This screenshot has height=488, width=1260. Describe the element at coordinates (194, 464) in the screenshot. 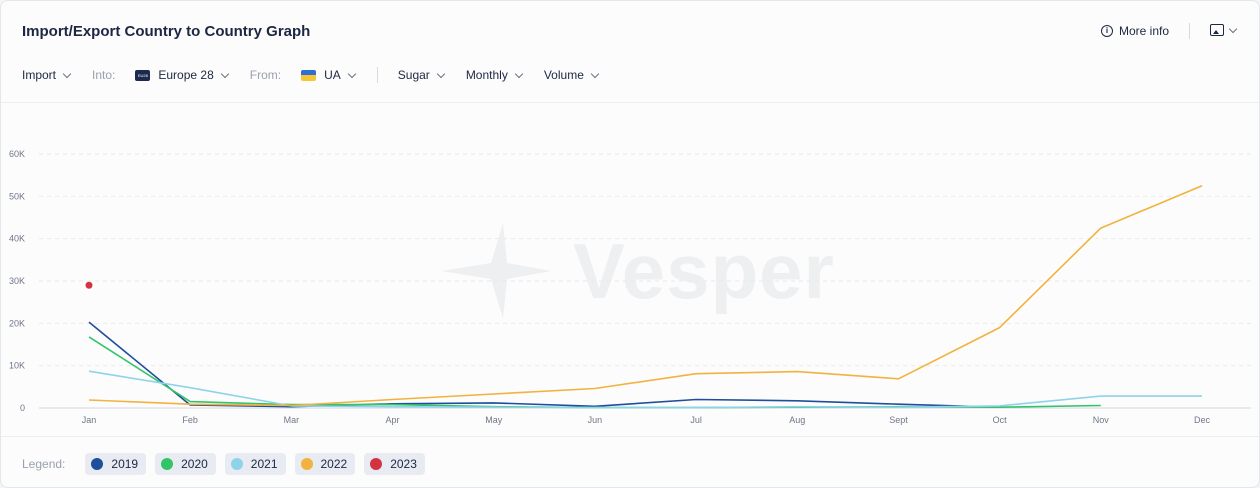

I see `legend-text: 2020` at that location.